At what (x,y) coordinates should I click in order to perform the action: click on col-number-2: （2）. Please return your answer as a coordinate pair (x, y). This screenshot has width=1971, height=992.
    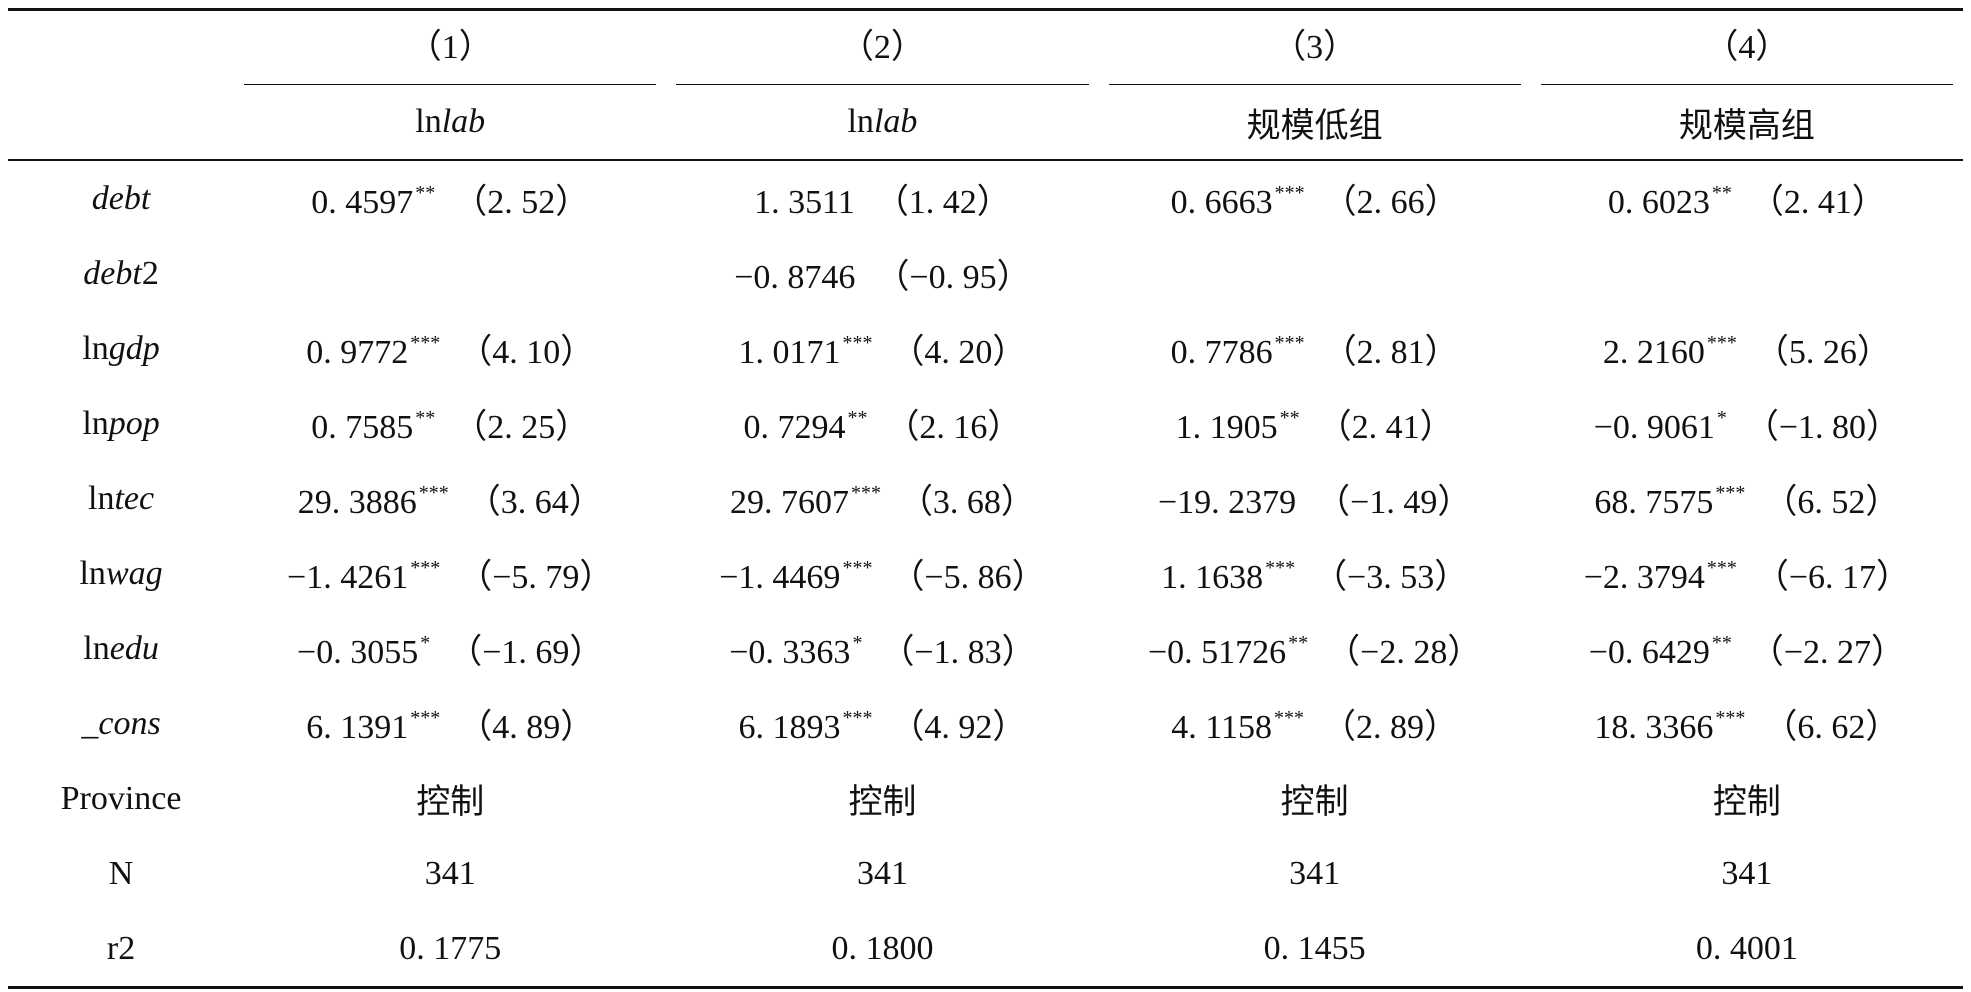
    Looking at the image, I should click on (882, 46).